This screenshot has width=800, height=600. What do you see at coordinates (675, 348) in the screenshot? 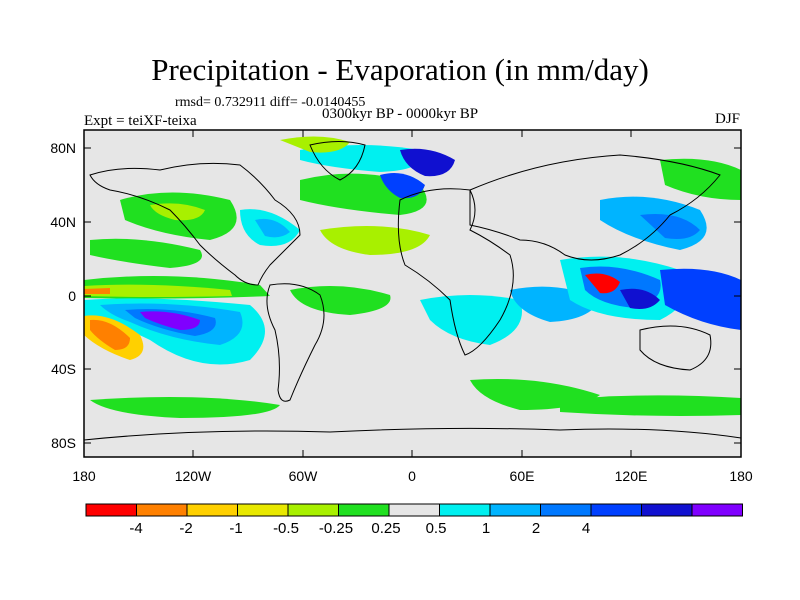
I see `australia-outline` at bounding box center [675, 348].